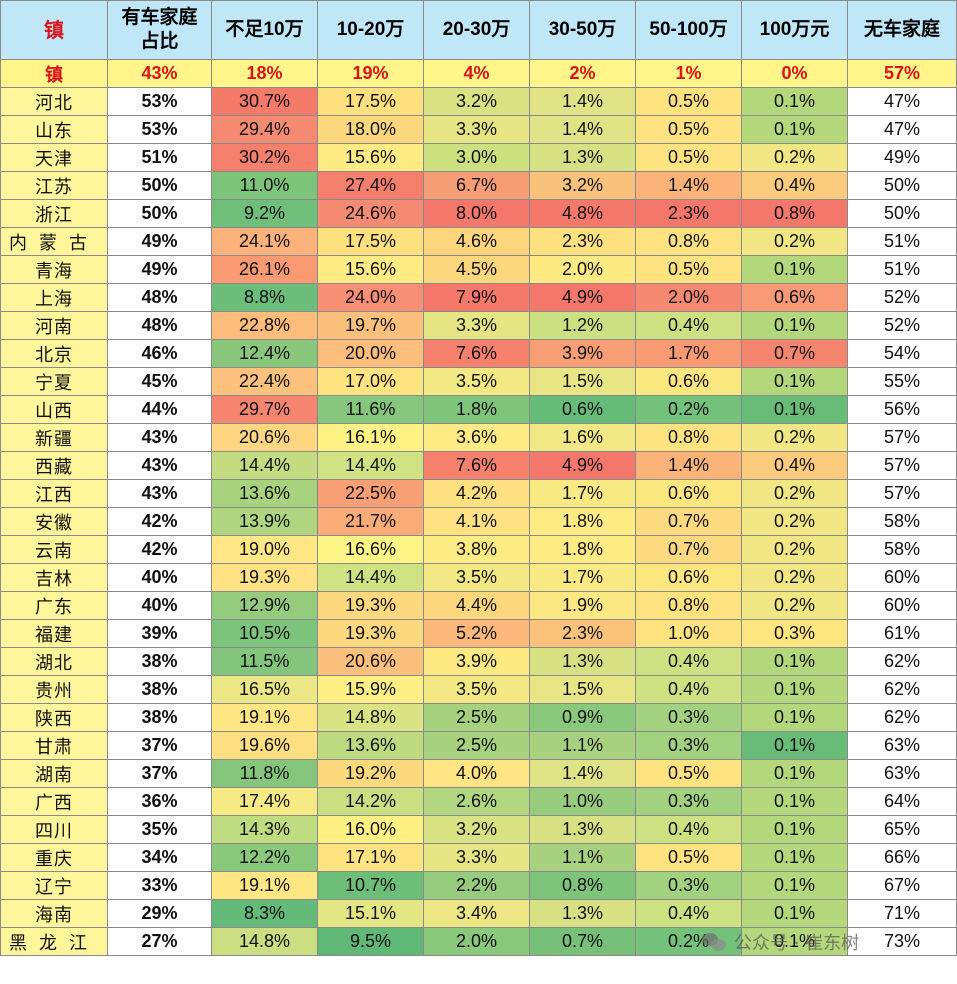 The width and height of the screenshot is (957, 984). Describe the element at coordinates (54, 801) in the screenshot. I see `province-name: 广西` at that location.